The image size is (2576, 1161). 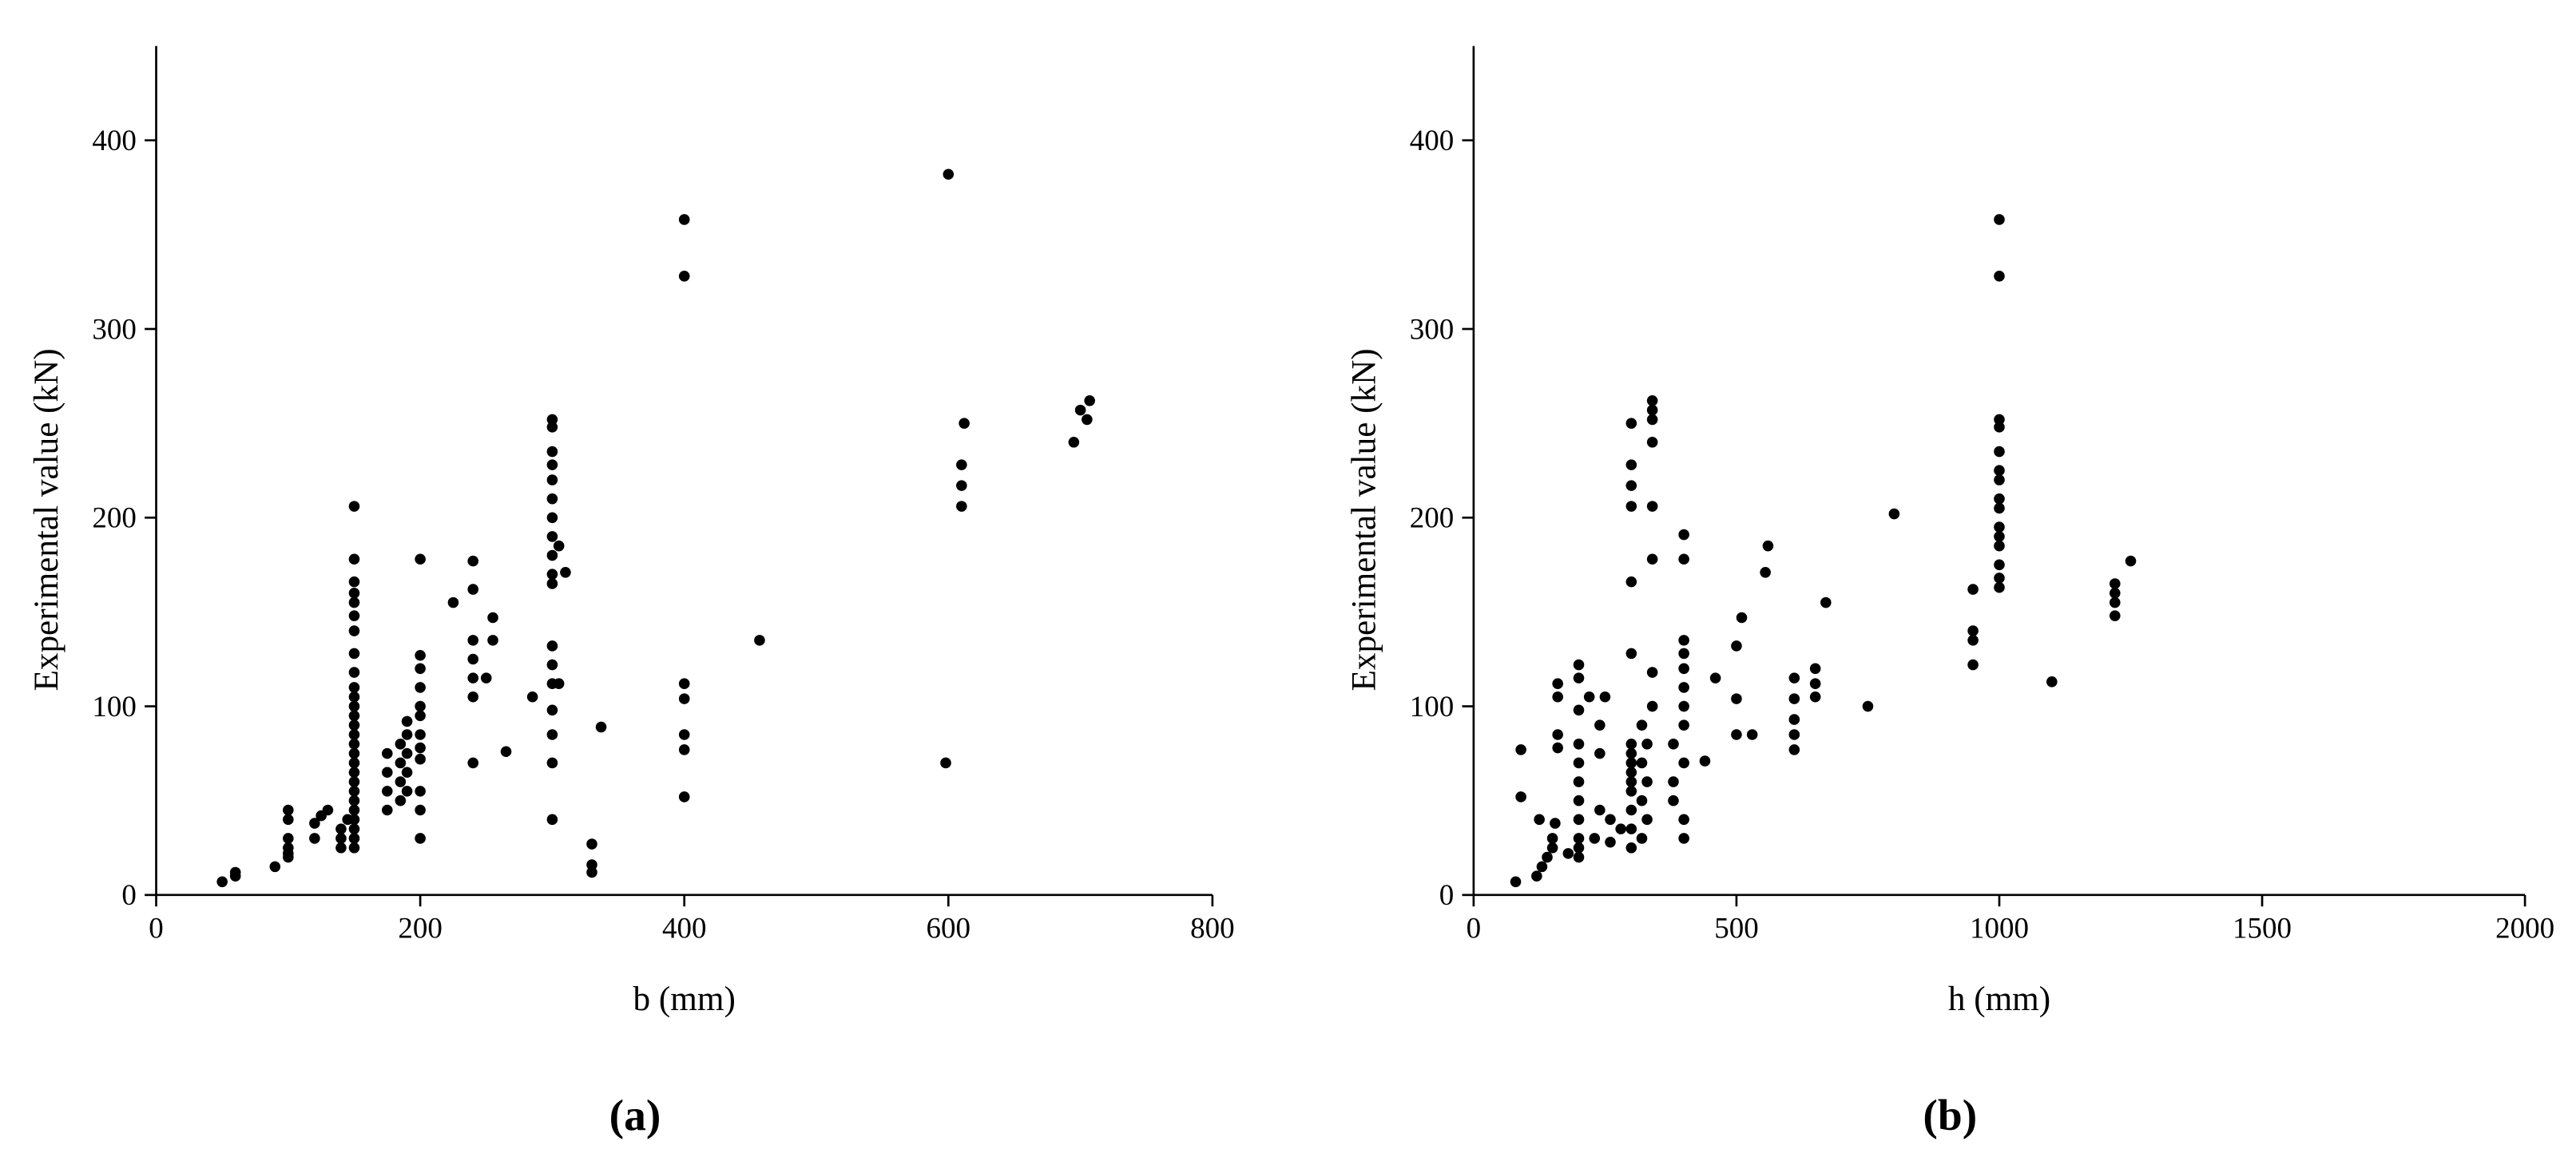 What do you see at coordinates (1999, 999) in the screenshot?
I see `x-axis-label: h (mm)` at bounding box center [1999, 999].